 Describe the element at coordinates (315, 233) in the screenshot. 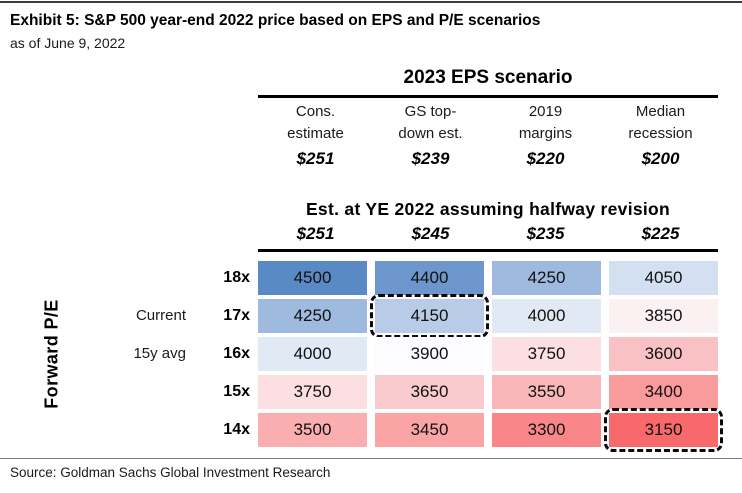

I see `halfway-eps-value: $251` at that location.